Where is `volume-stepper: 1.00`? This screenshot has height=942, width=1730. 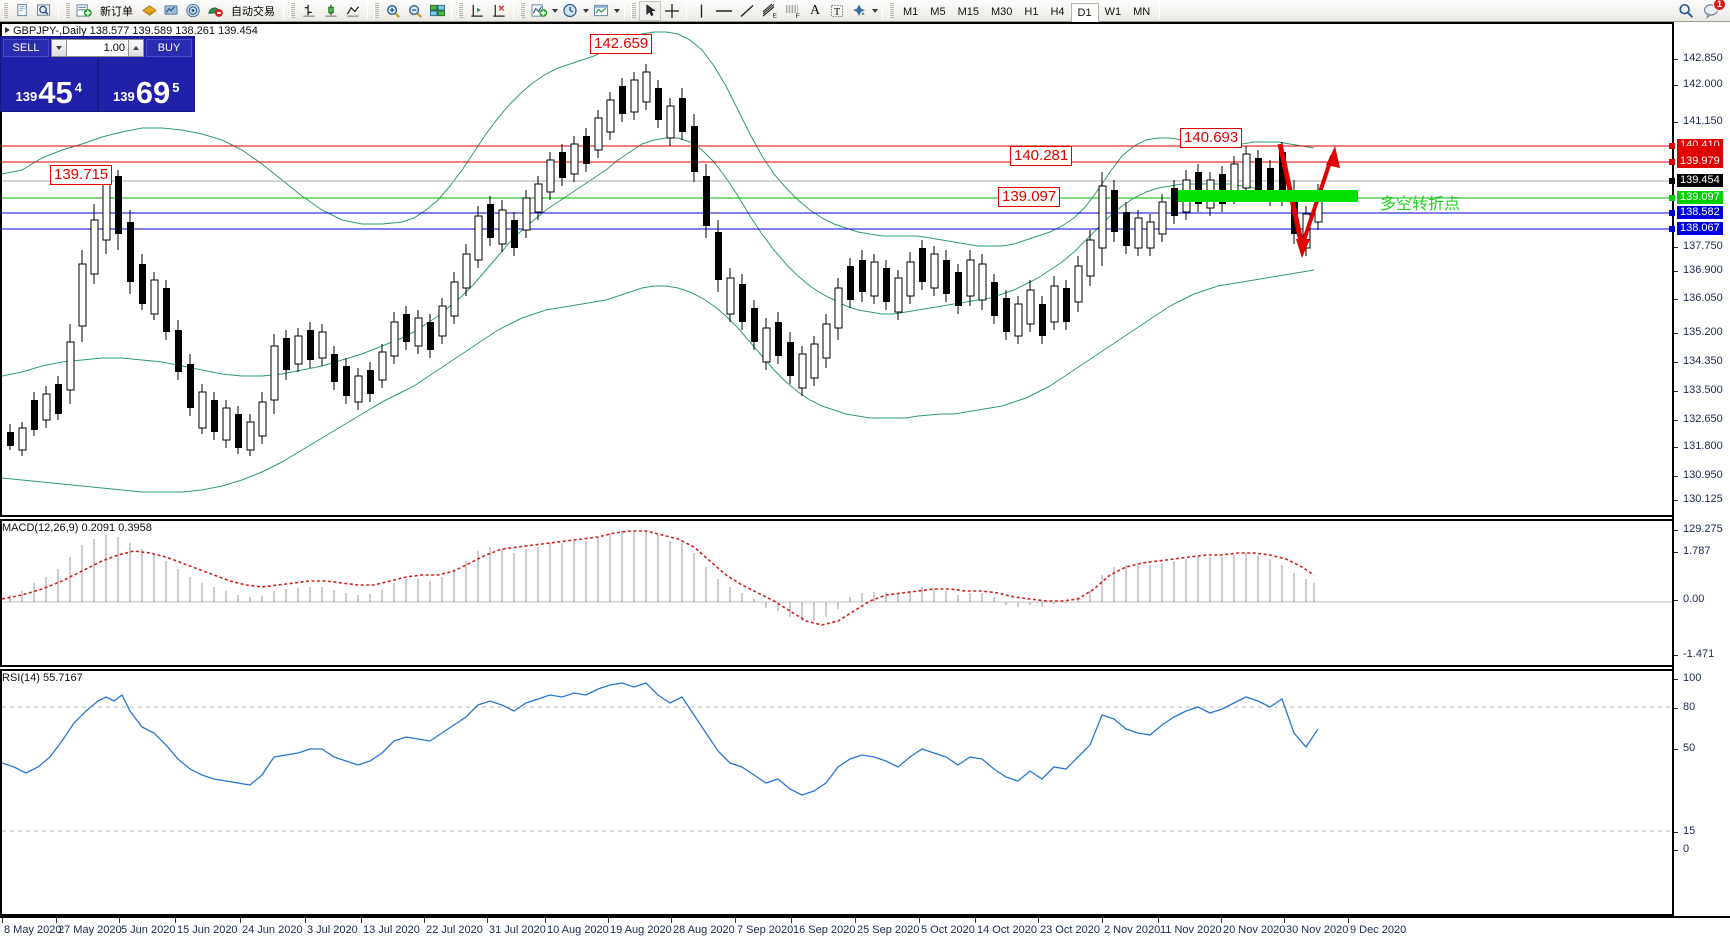 volume-stepper: 1.00 is located at coordinates (97, 48).